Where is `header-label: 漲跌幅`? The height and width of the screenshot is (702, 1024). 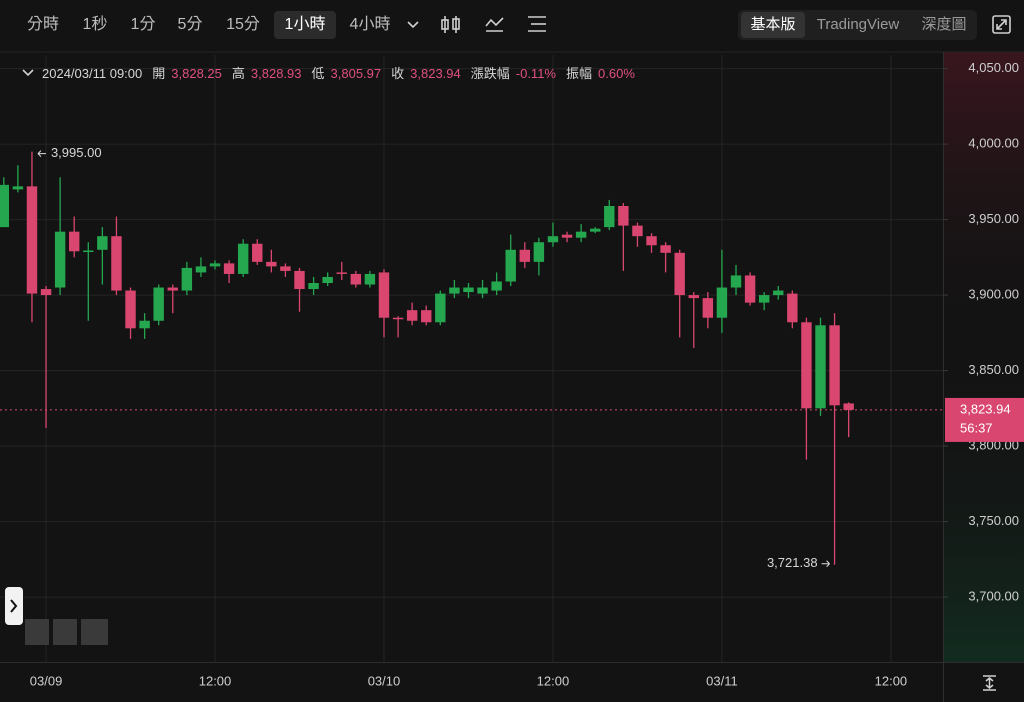 header-label: 漲跌幅 is located at coordinates (490, 73).